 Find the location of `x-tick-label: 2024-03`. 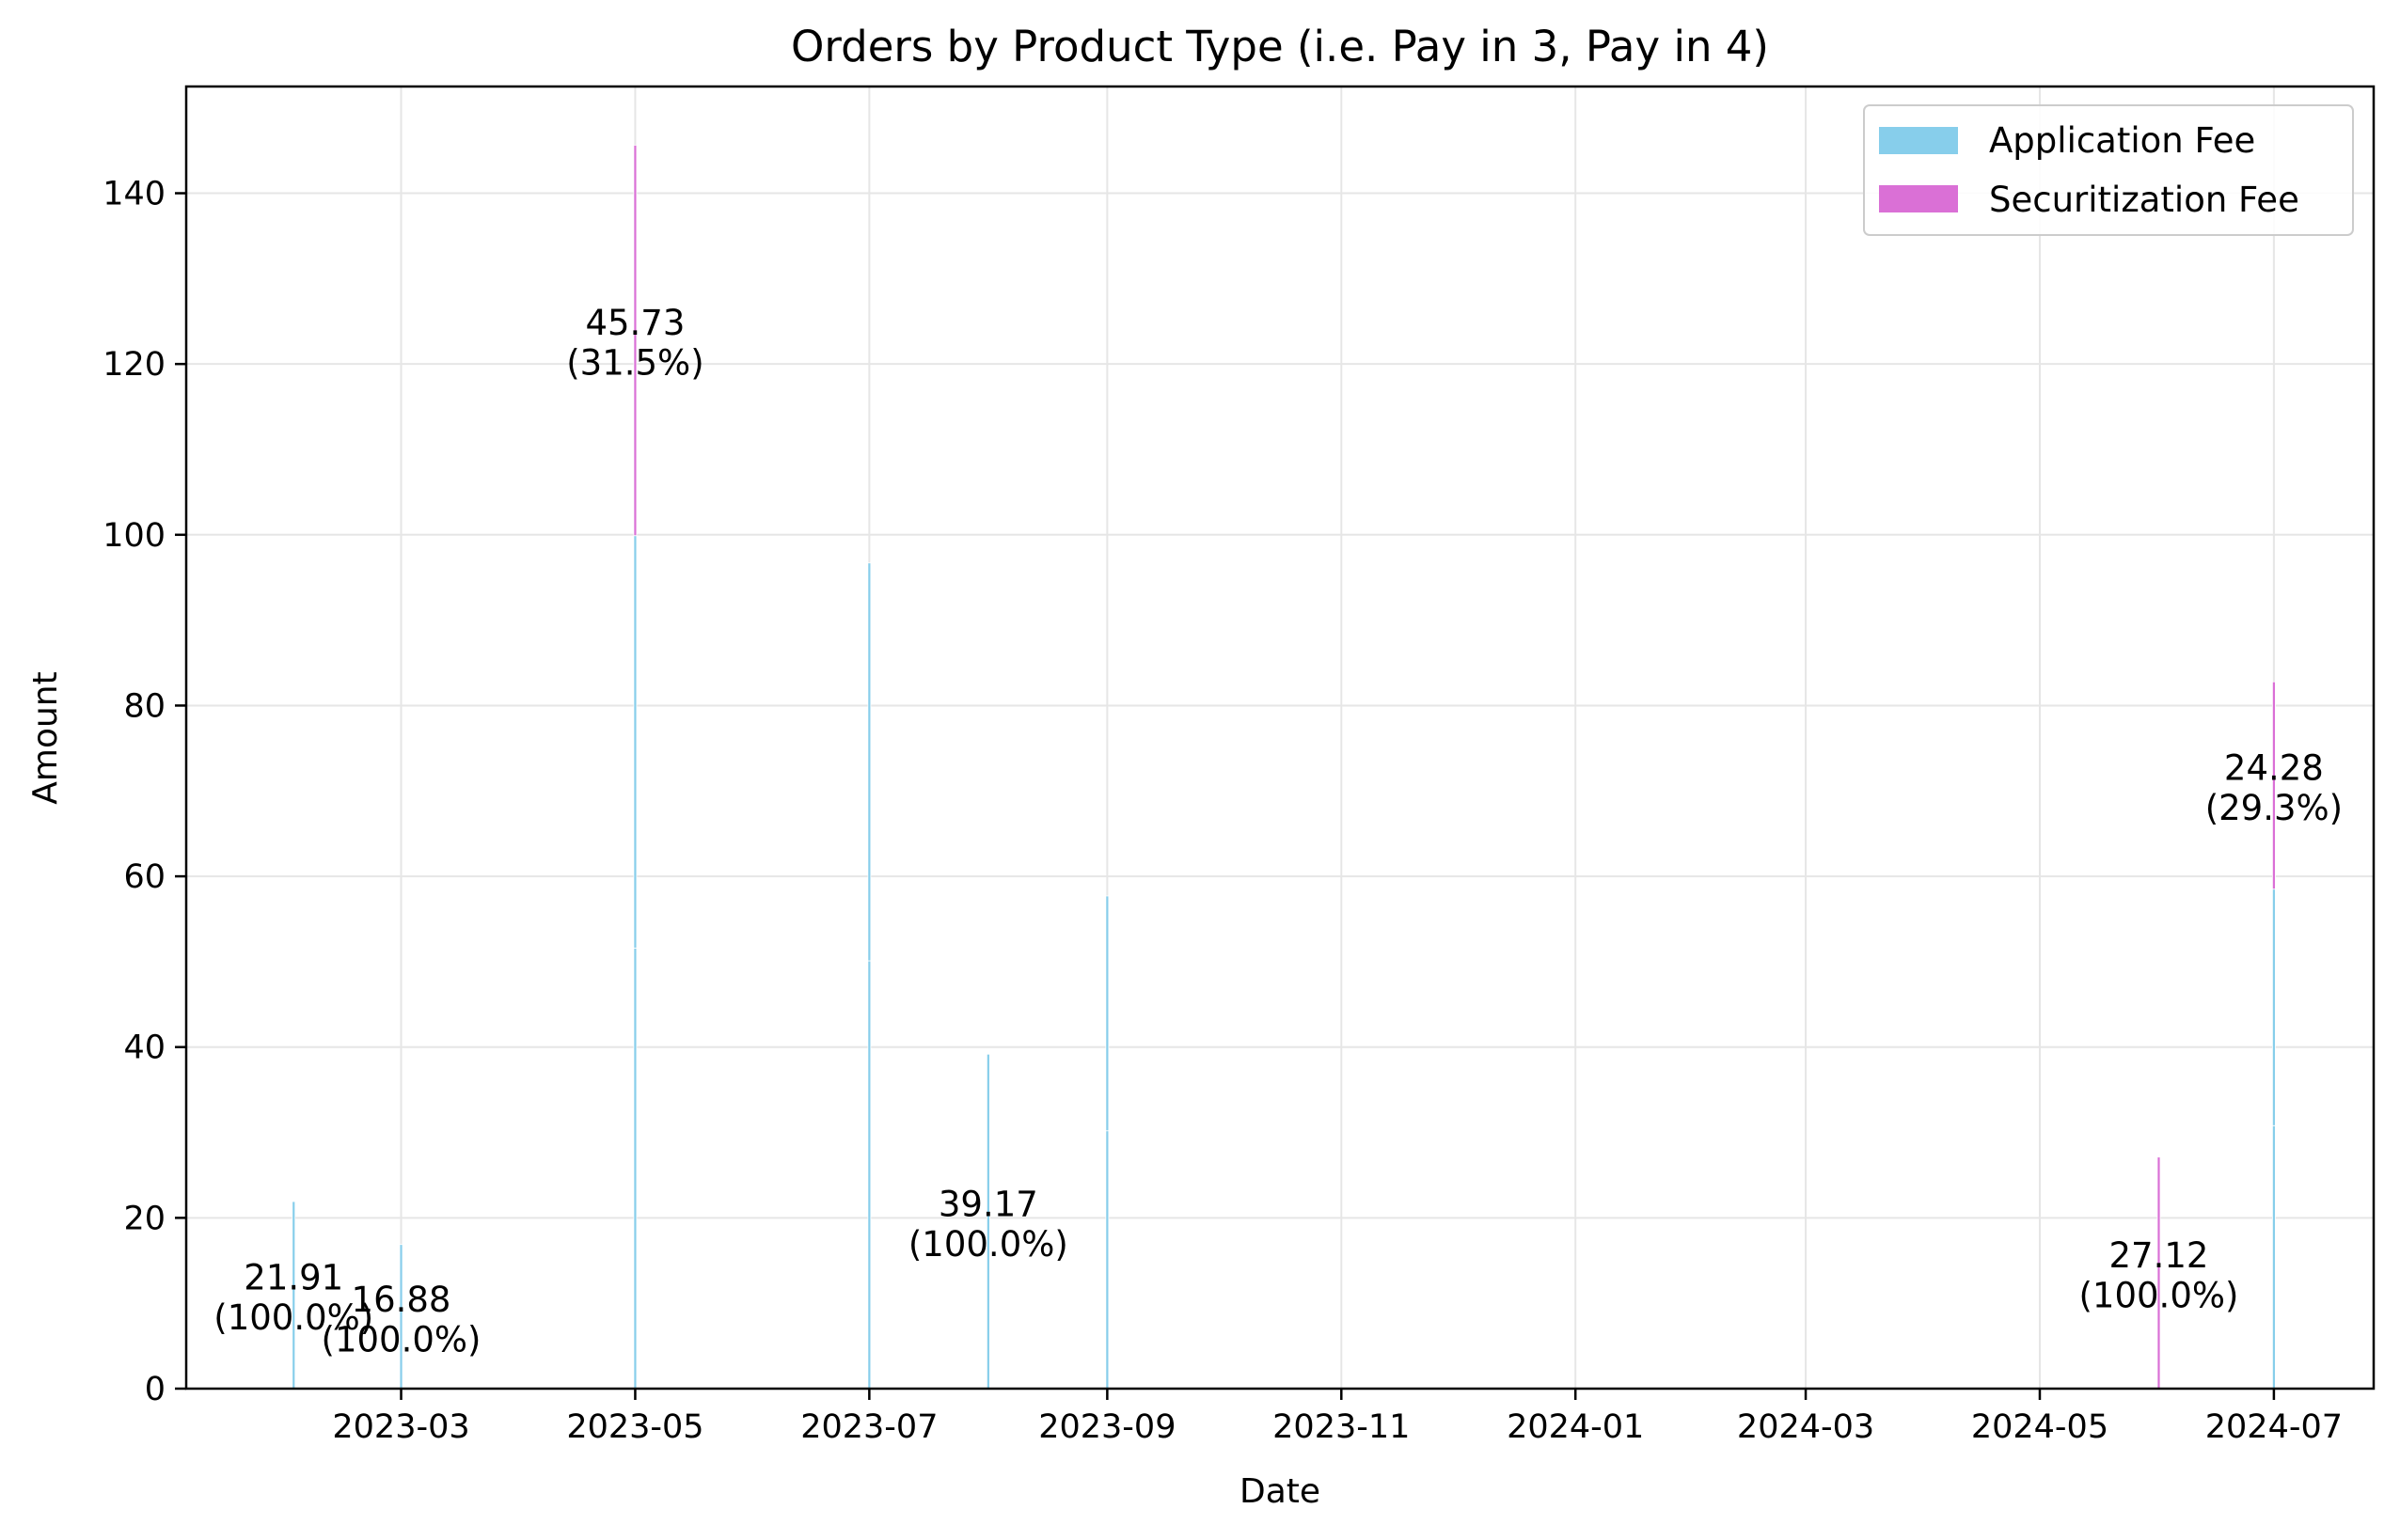

x-tick-label: 2024-03 is located at coordinates (1805, 1427).